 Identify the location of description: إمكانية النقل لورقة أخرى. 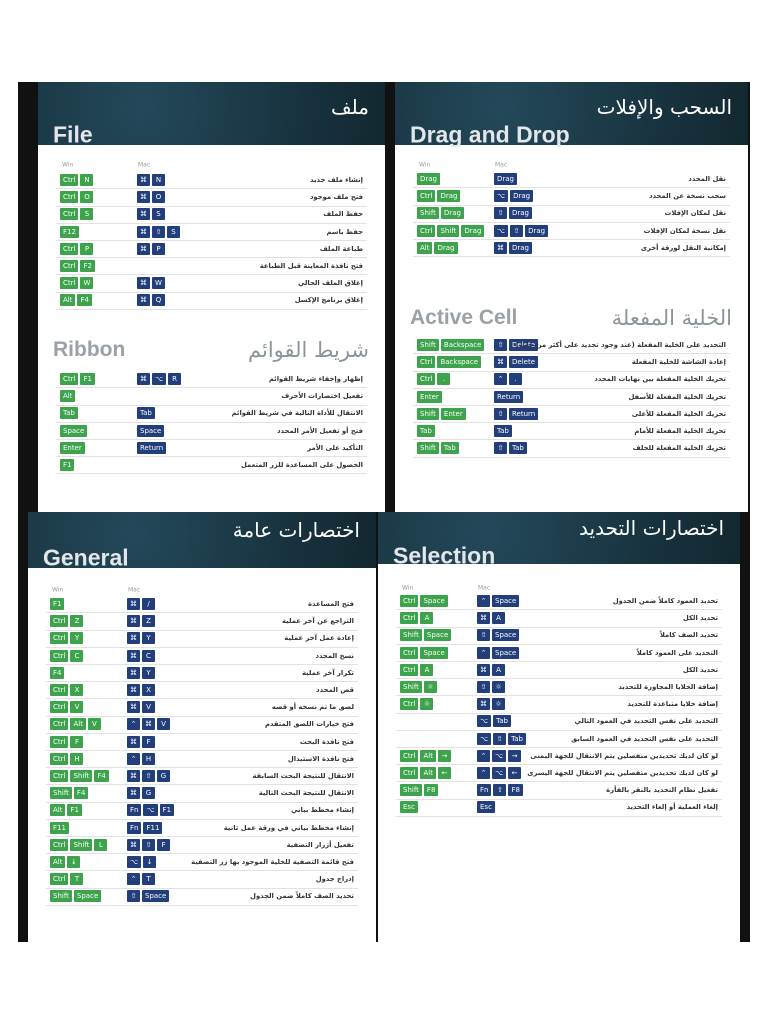
(683, 247).